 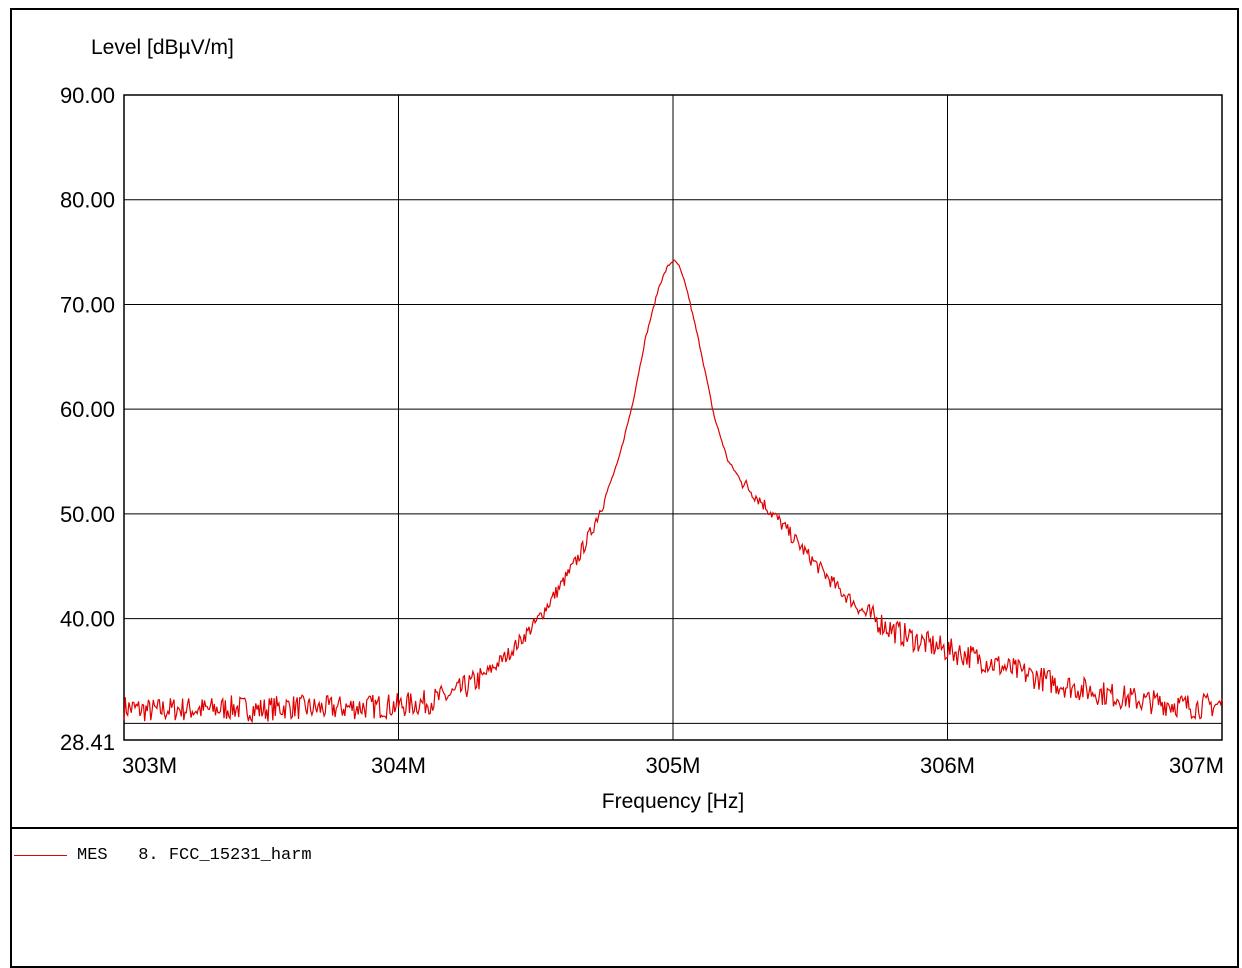 I want to click on y-tick-label: 50.00, so click(x=87, y=514).